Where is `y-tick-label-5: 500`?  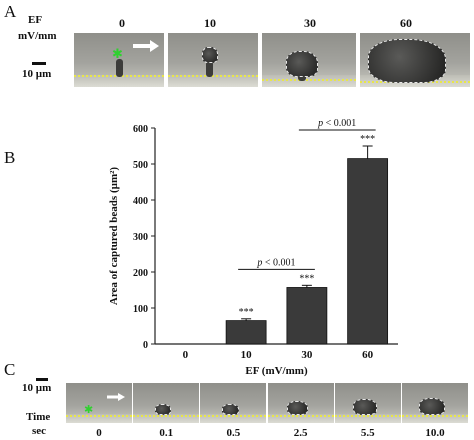
y-tick-label-5: 500 is located at coordinates (140, 165).